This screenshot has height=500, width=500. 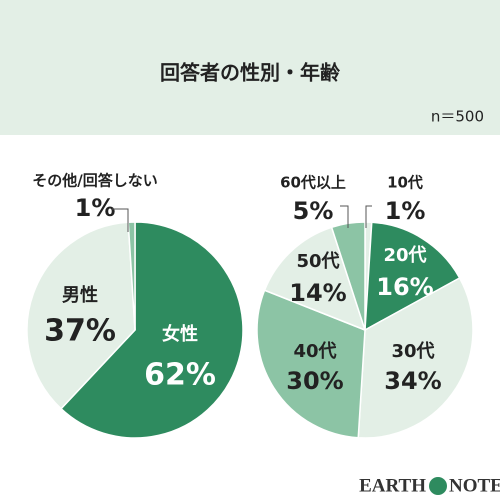 What do you see at coordinates (457, 117) in the screenshot?
I see `sample-size: n＝500` at bounding box center [457, 117].